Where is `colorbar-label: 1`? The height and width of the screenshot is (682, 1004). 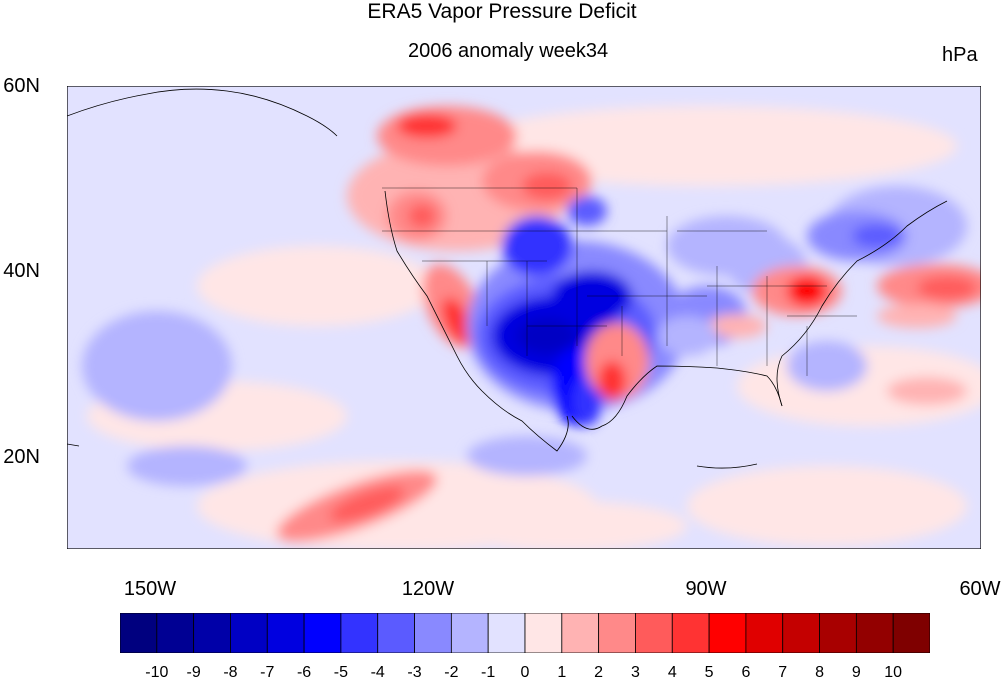 colorbar-label: 1 is located at coordinates (562, 672).